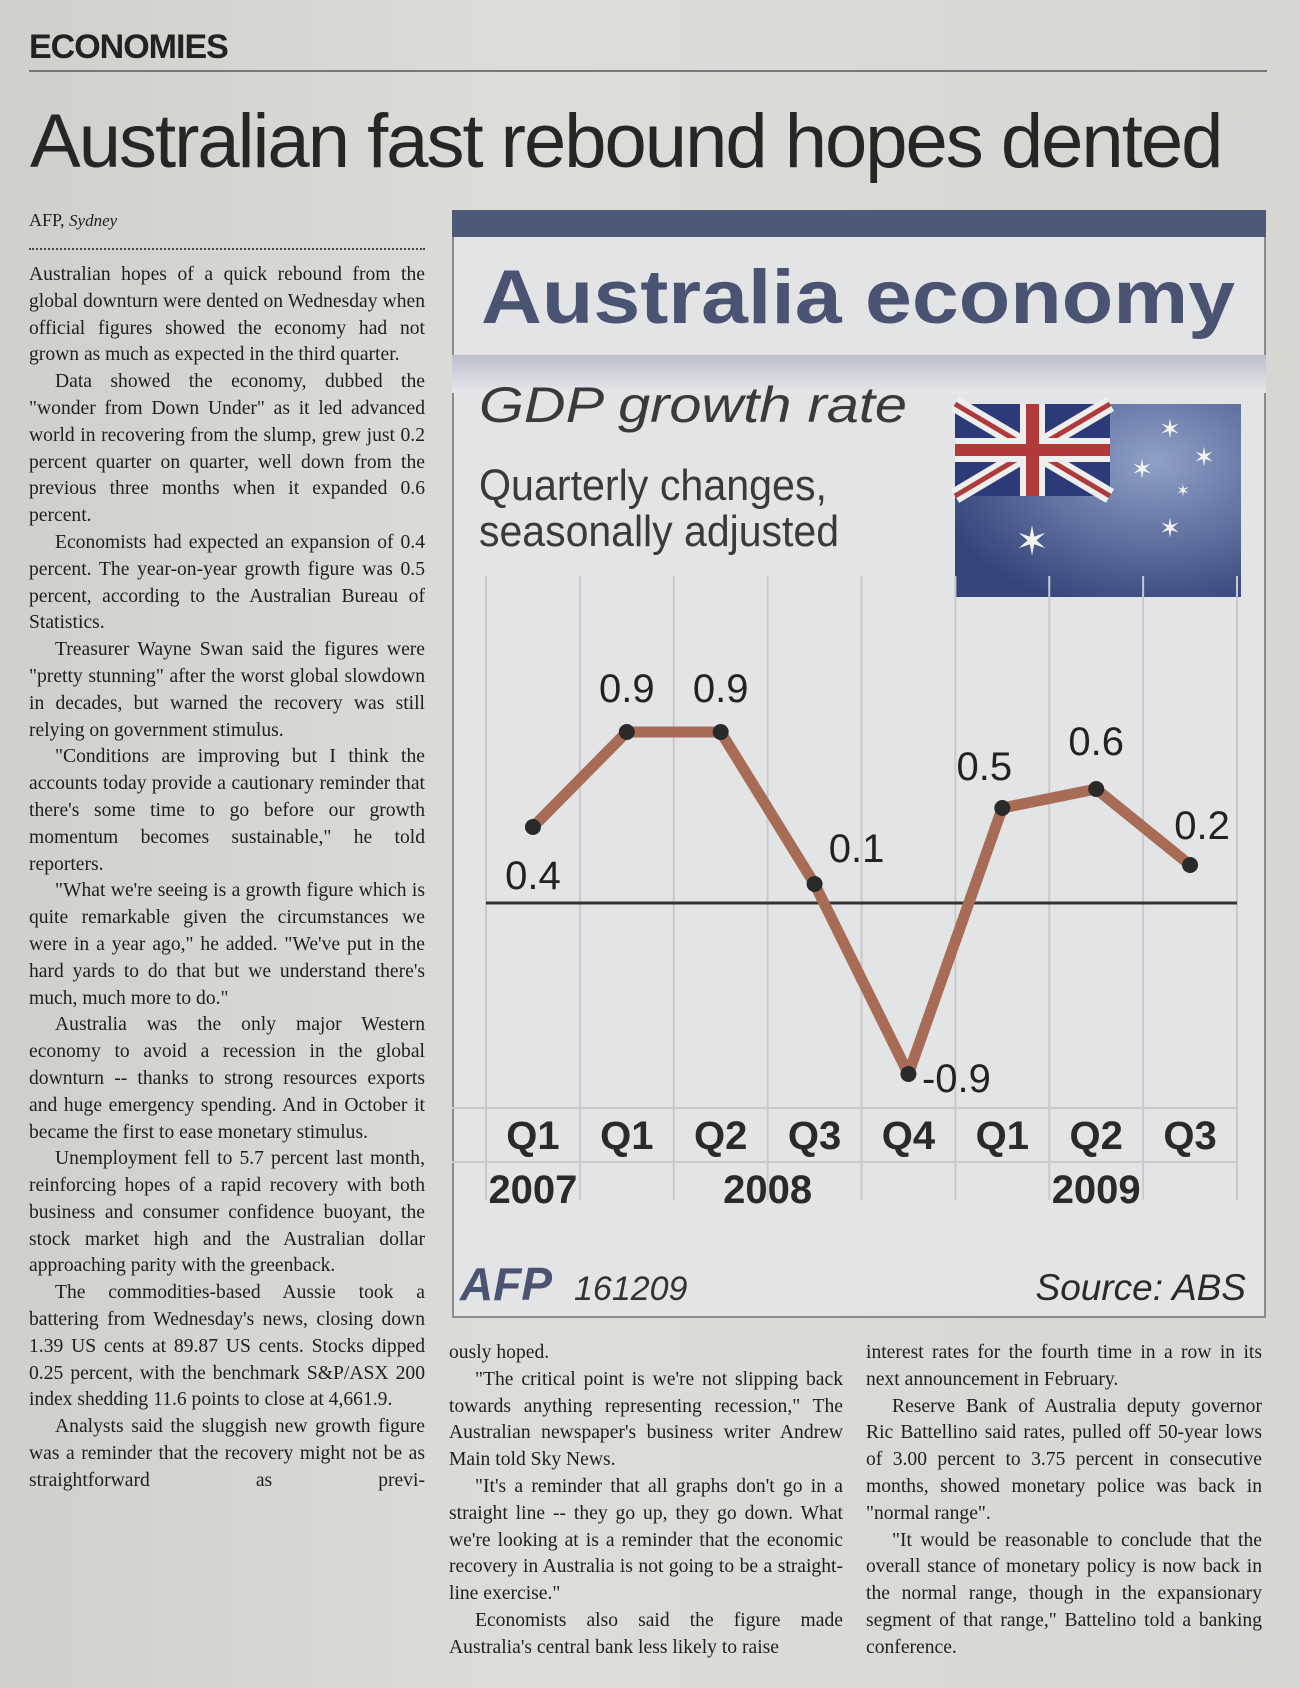 The image size is (1300, 1688). I want to click on credit-logo: AFP, so click(505, 1284).